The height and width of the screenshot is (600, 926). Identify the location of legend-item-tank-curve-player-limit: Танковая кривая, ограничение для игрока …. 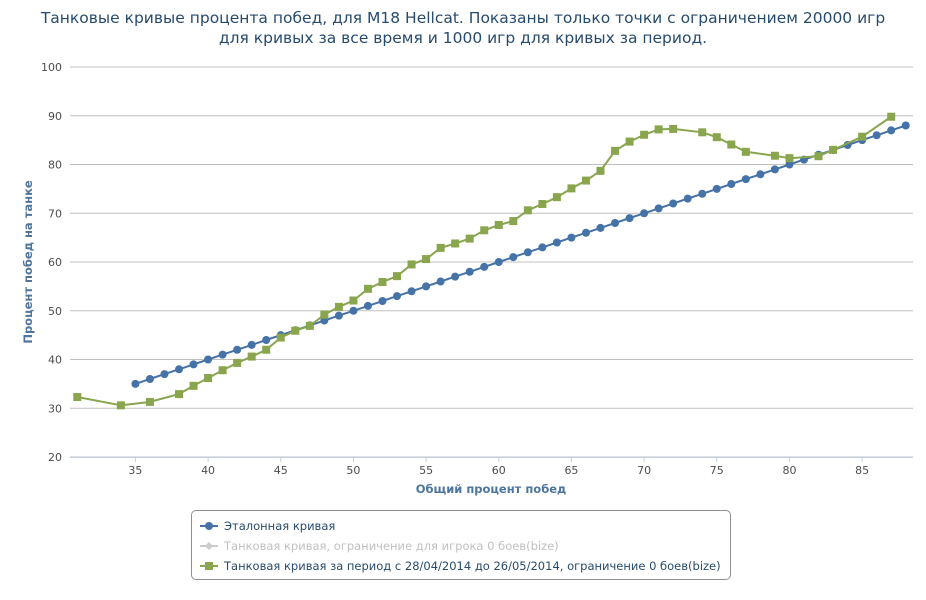
(461, 546).